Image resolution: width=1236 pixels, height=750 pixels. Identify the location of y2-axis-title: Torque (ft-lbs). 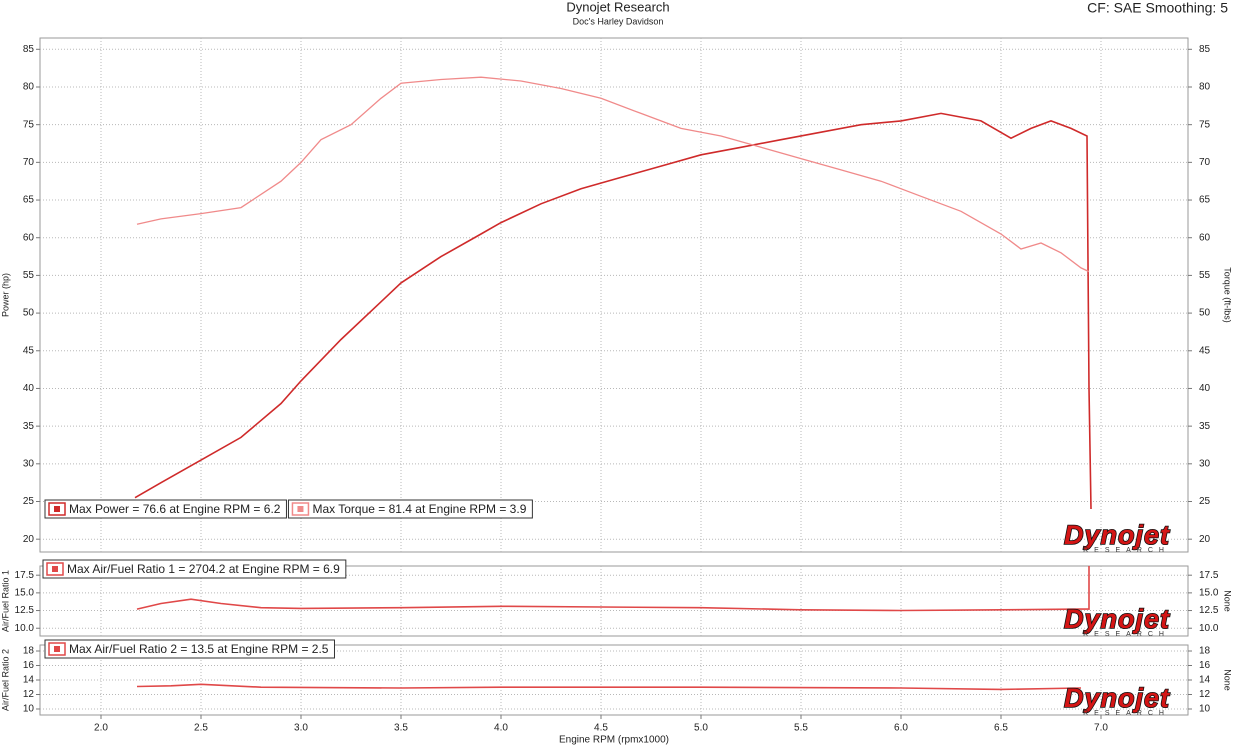
(1228, 295).